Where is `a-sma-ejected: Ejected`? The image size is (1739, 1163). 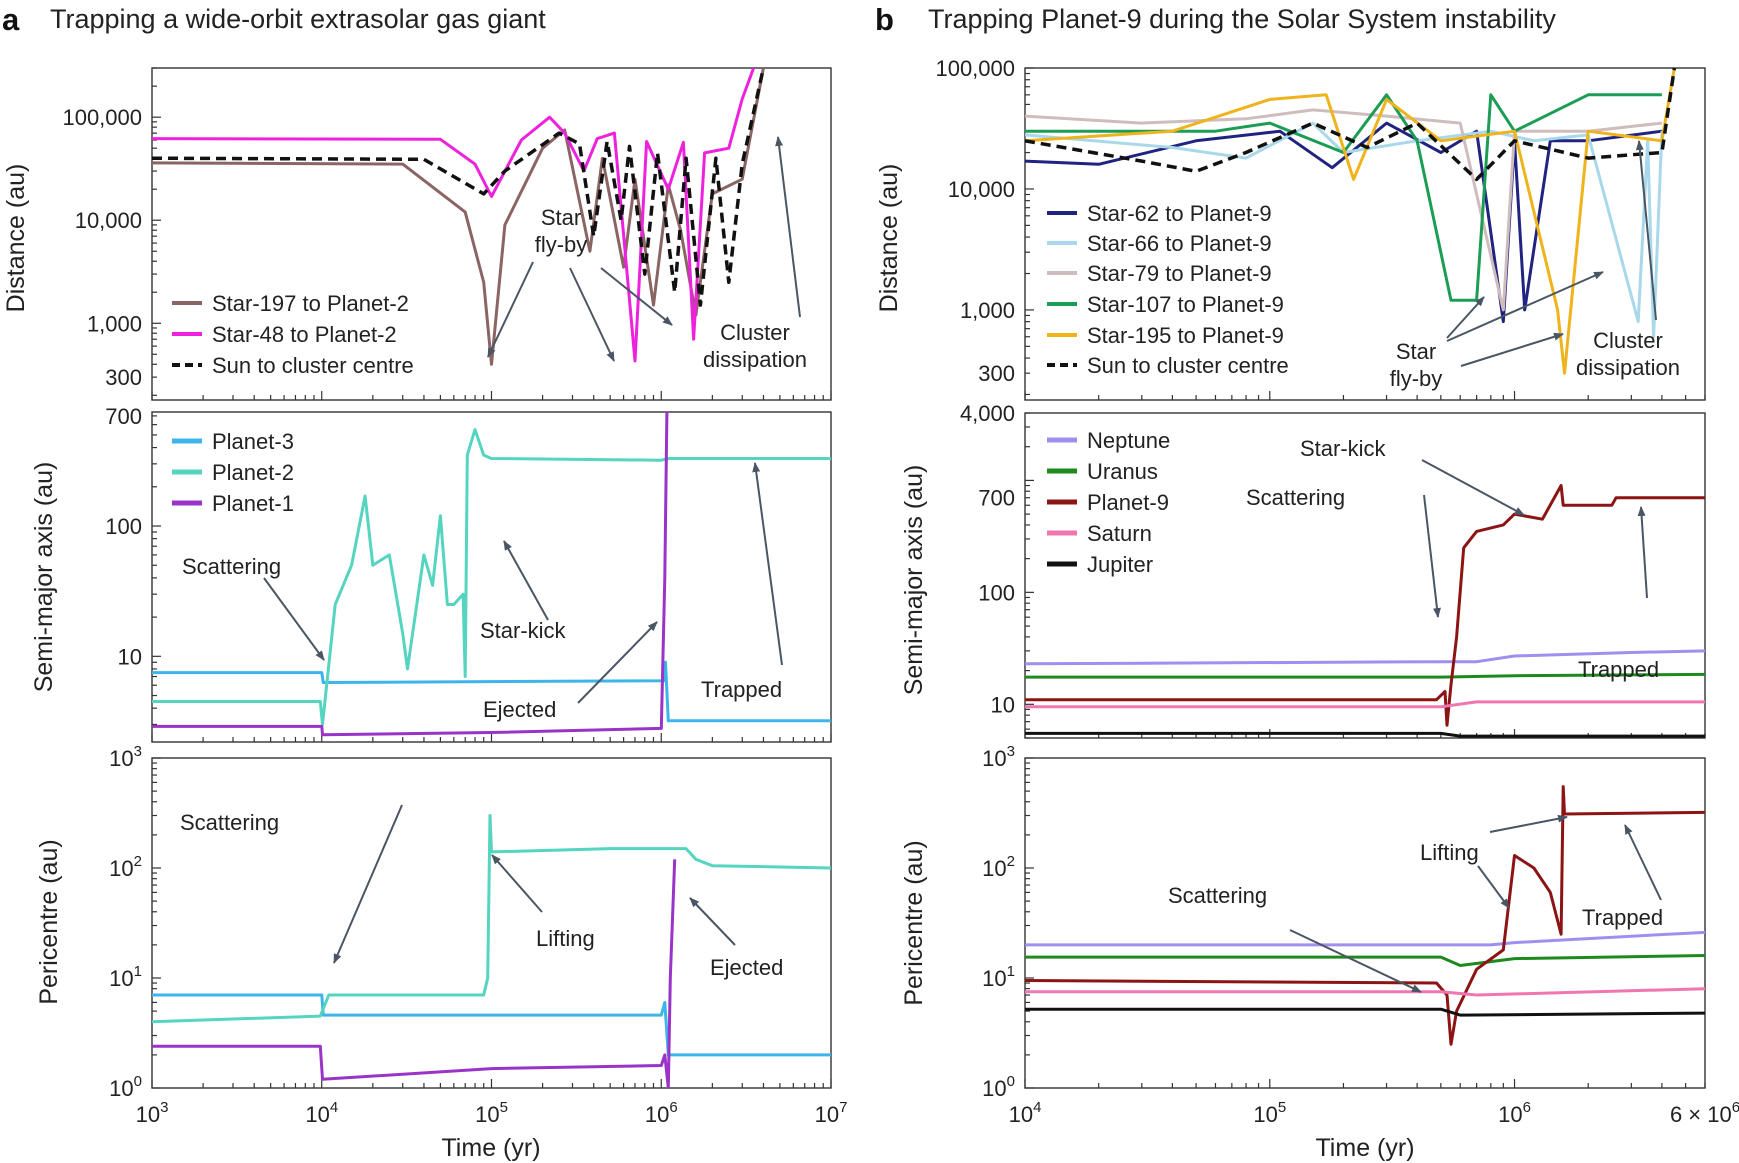
a-sma-ejected: Ejected is located at coordinates (519, 709).